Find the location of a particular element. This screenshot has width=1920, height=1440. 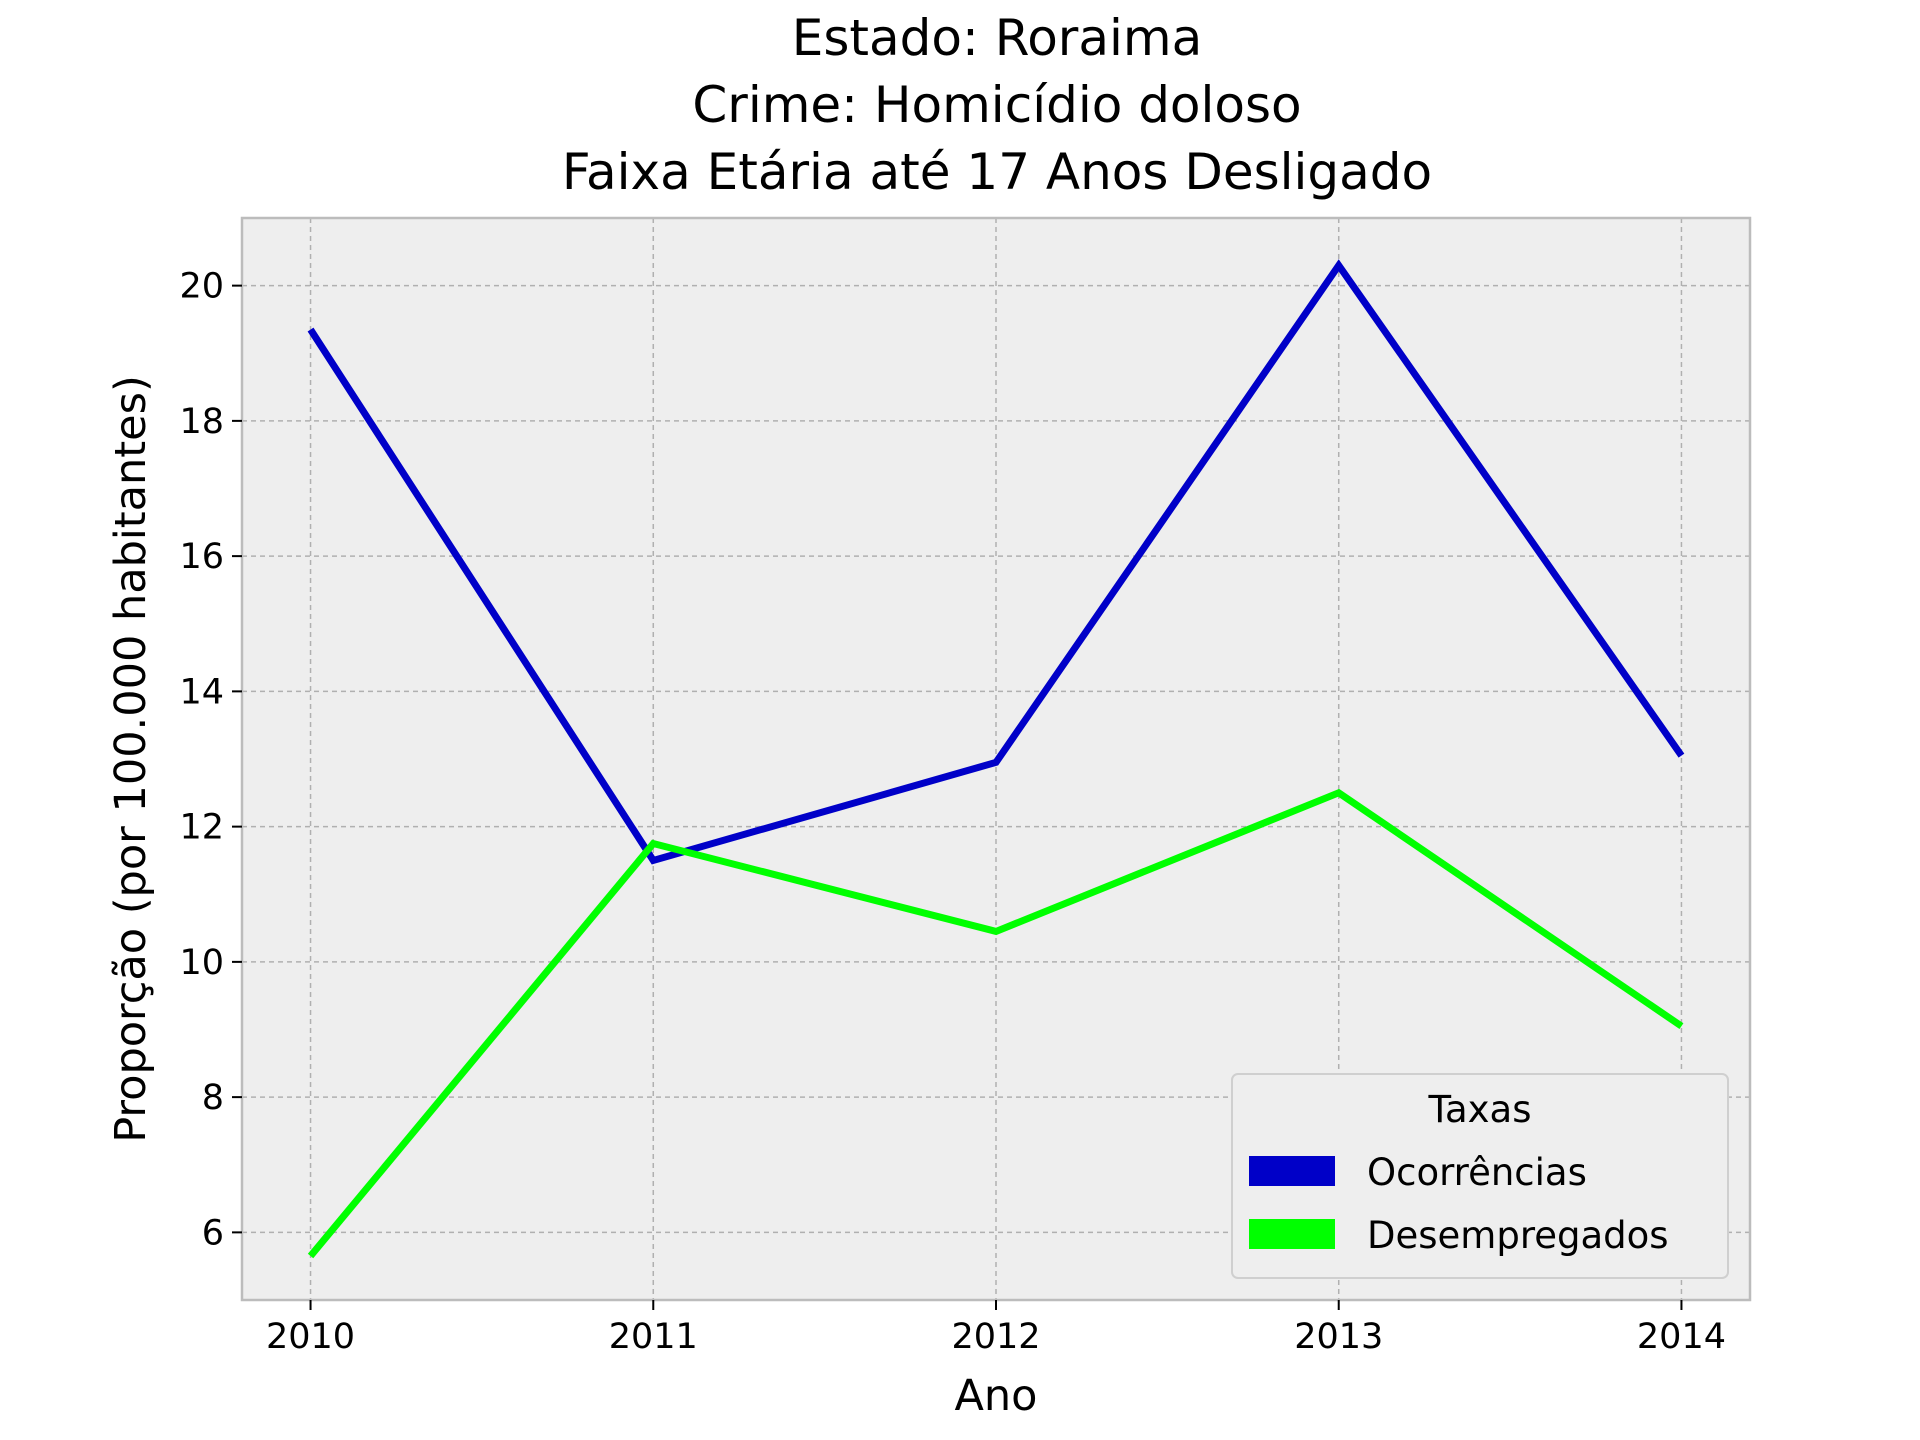

x-tick-label: 2014 is located at coordinates (1681, 1337).